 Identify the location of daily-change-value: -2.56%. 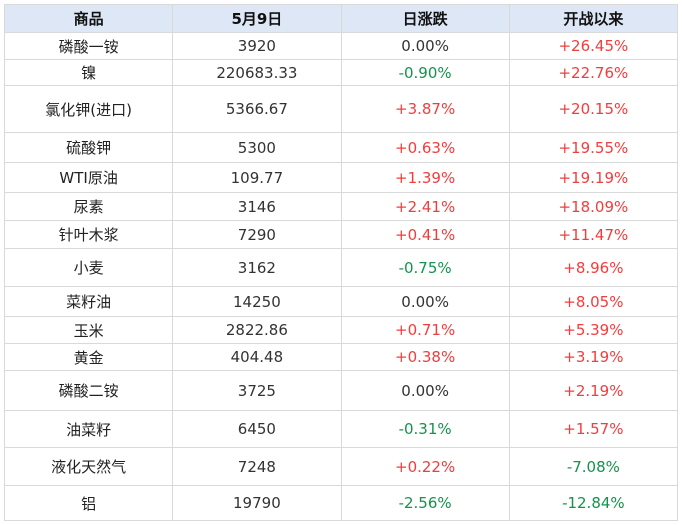
(425, 503).